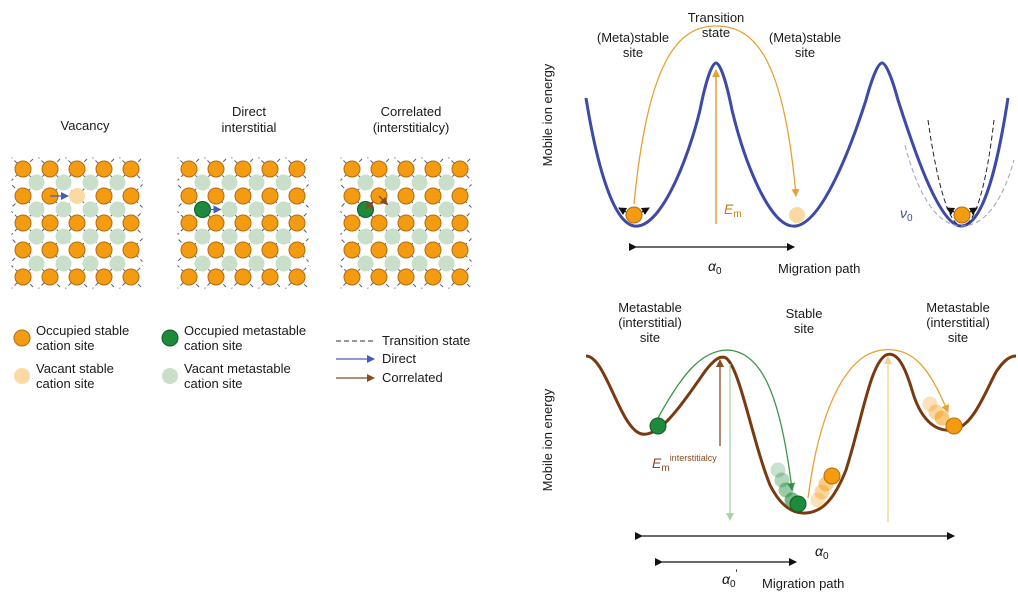 Image resolution: width=1018 pixels, height=594 pixels. I want to click on panel-b-occupied-ion, so click(634, 215).